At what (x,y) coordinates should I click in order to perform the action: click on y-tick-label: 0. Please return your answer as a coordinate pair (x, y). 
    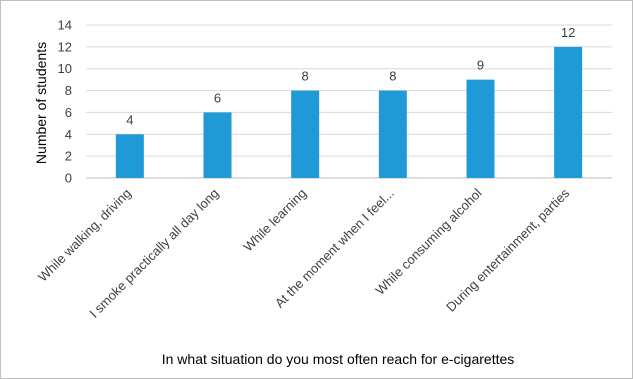
    Looking at the image, I should click on (68, 178).